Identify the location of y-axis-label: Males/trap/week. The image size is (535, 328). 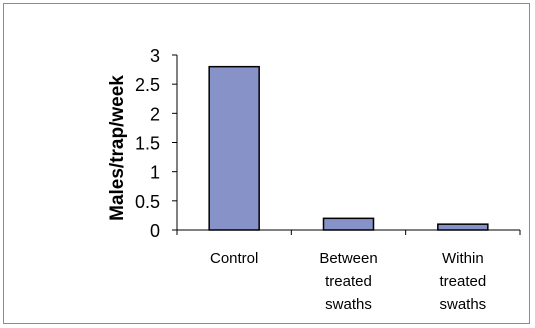
(117, 148).